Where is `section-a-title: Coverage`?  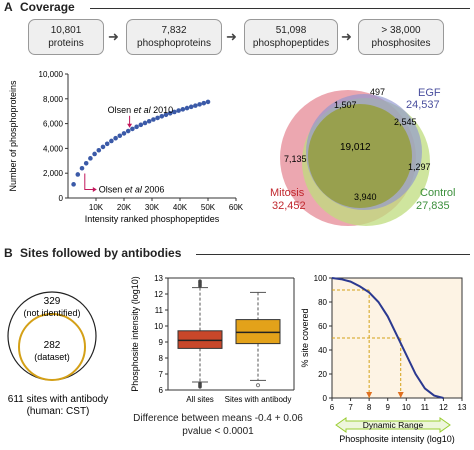
section-a-title: Coverage is located at coordinates (47, 7).